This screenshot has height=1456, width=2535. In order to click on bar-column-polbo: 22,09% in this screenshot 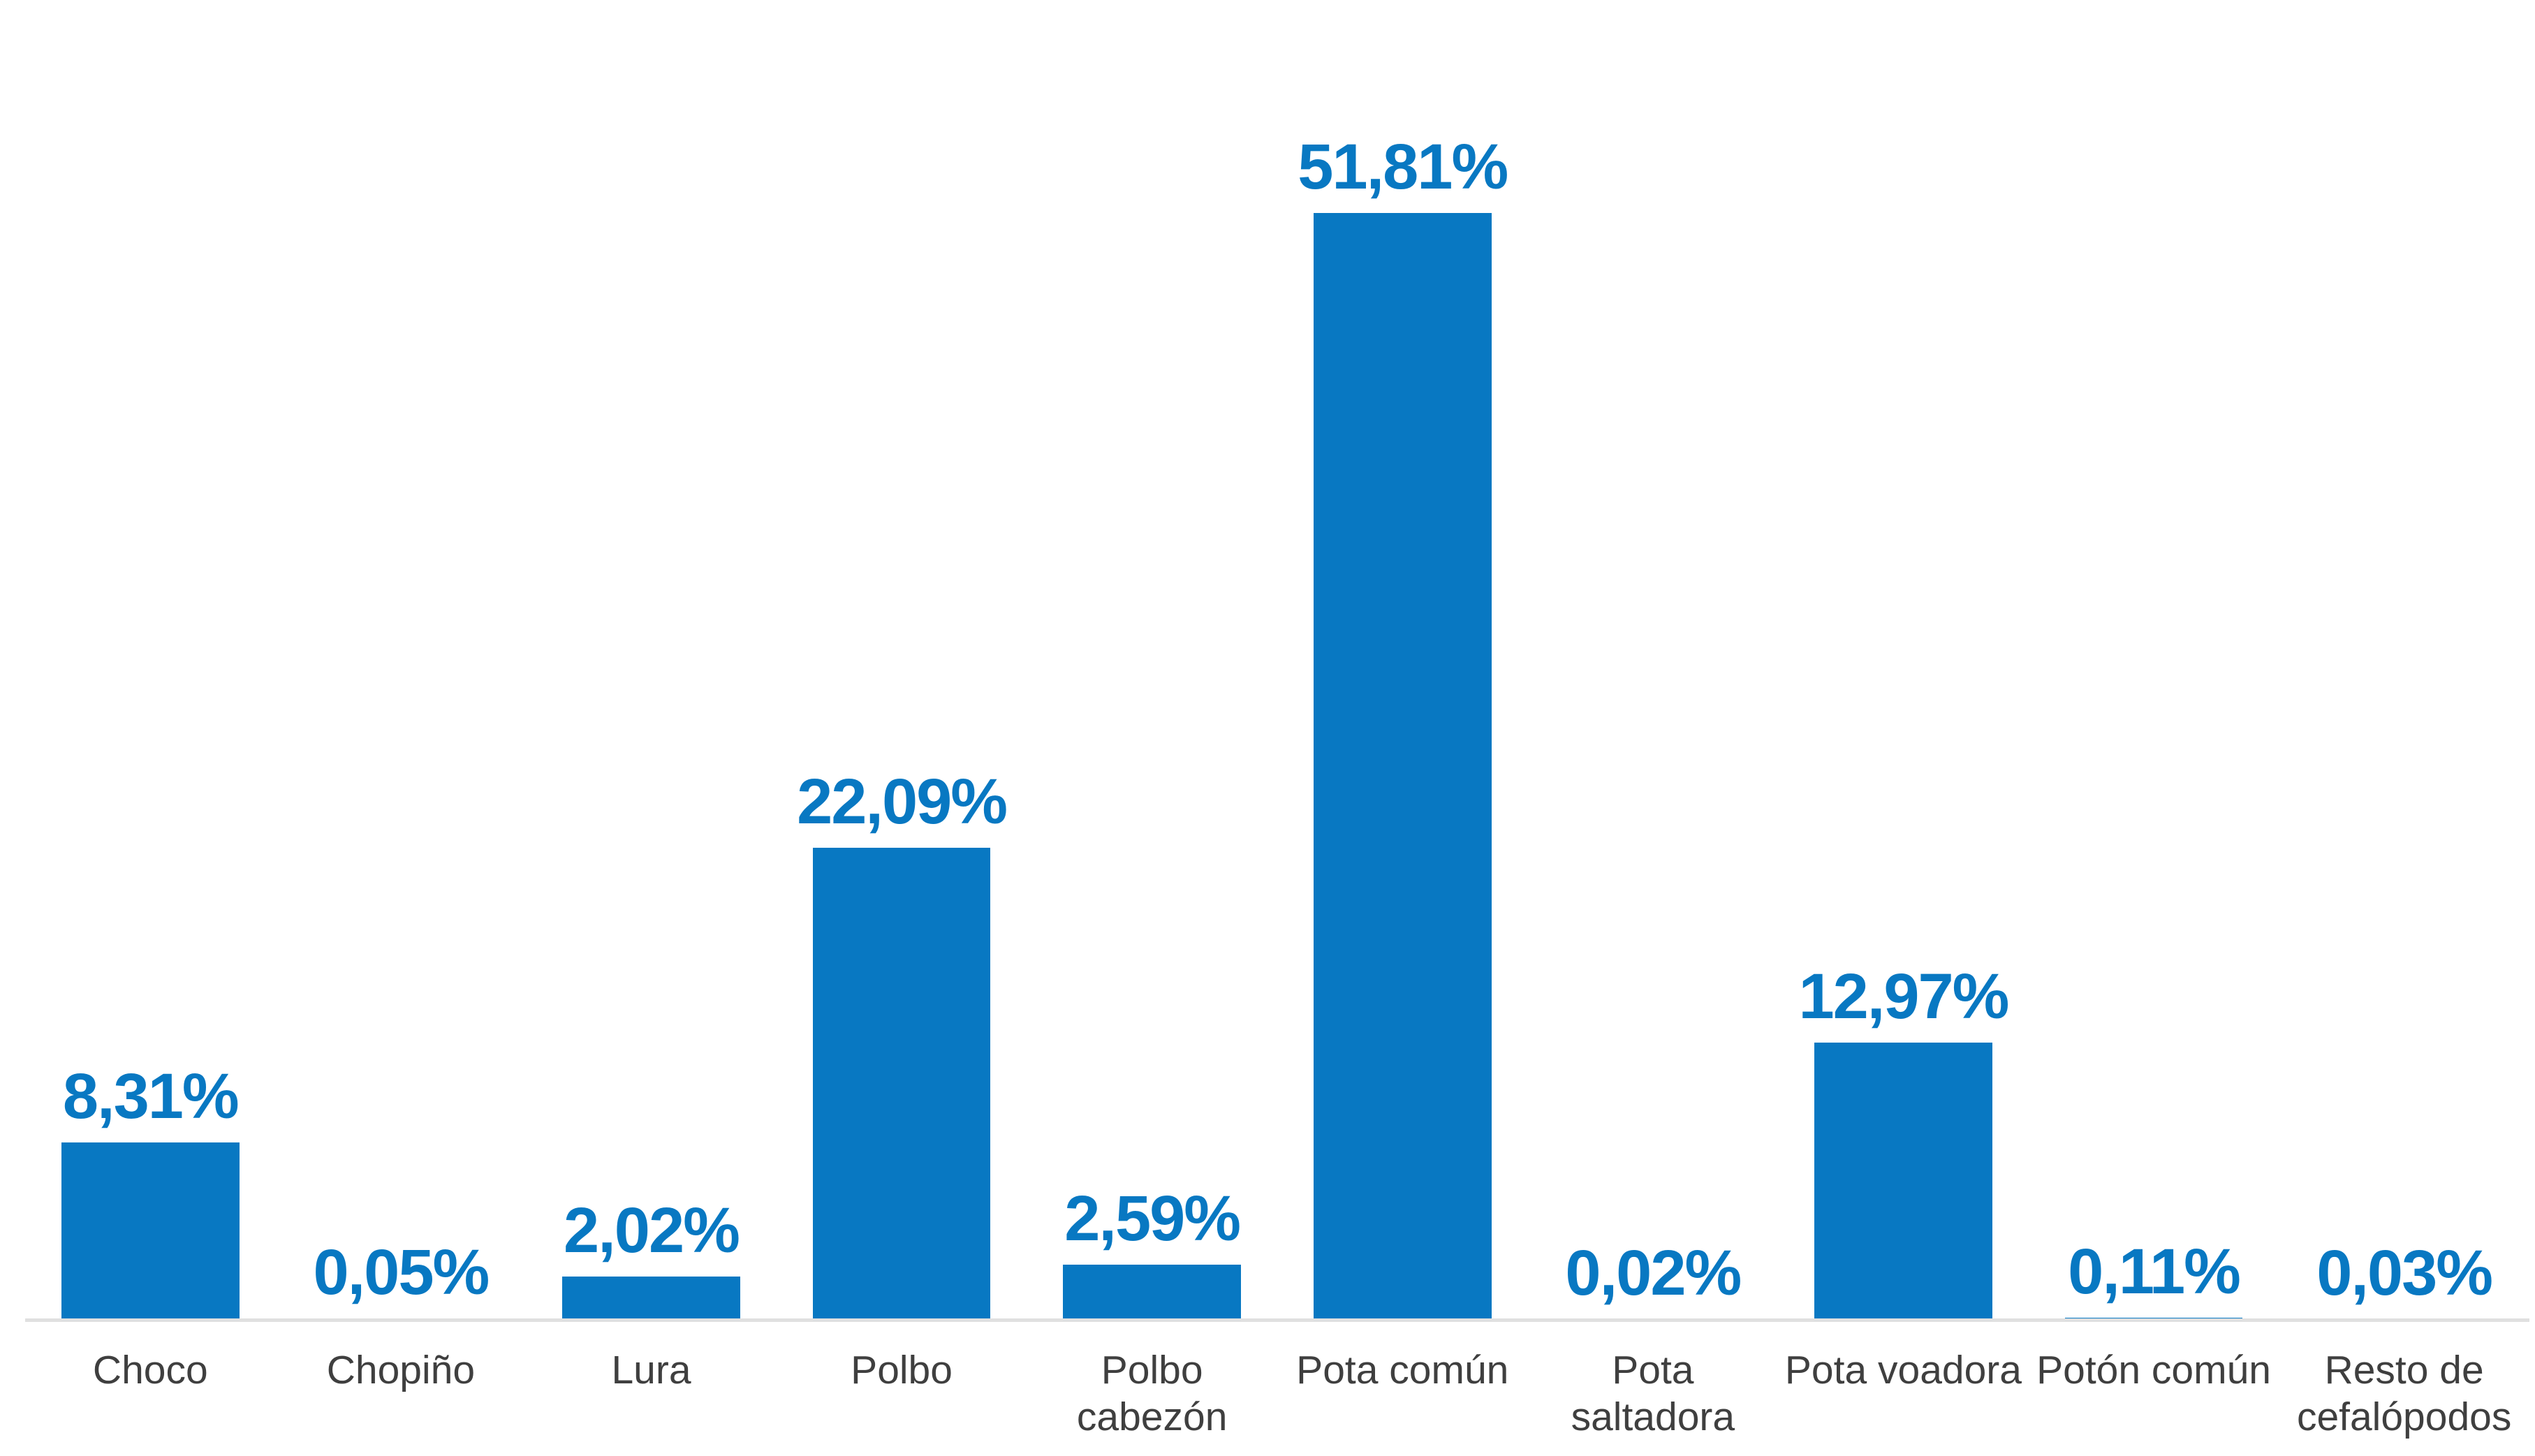, I will do `click(902, 660)`.